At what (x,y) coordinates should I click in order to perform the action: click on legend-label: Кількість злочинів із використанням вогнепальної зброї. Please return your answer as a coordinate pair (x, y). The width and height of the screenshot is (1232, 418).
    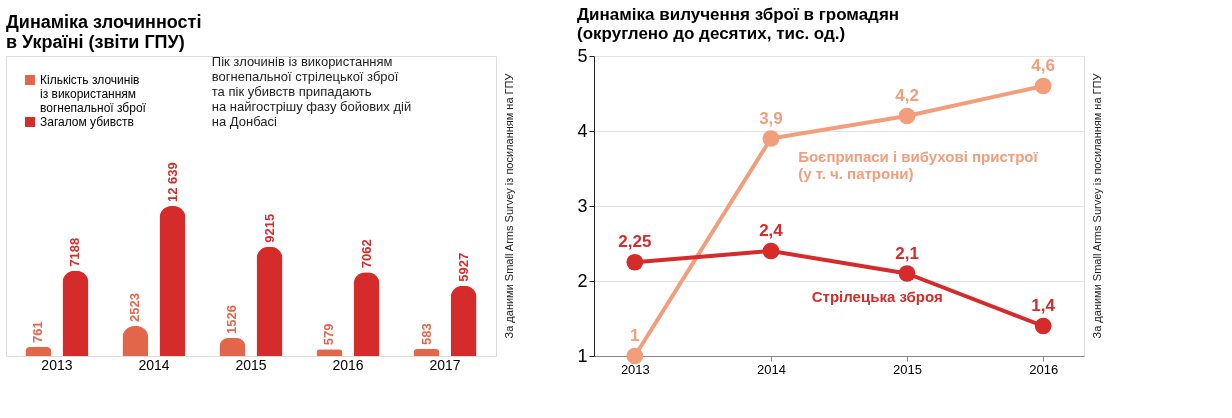
    Looking at the image, I should click on (93, 94).